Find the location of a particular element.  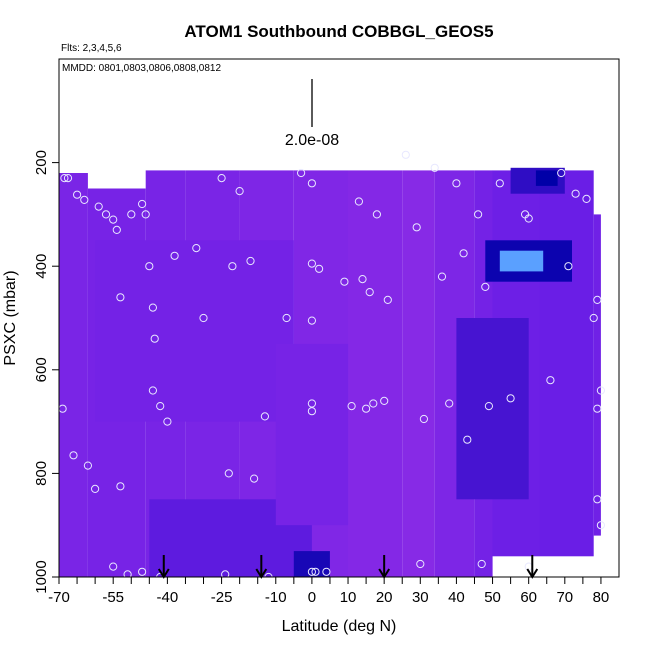

x-tick-label: 50 is located at coordinates (492, 597).